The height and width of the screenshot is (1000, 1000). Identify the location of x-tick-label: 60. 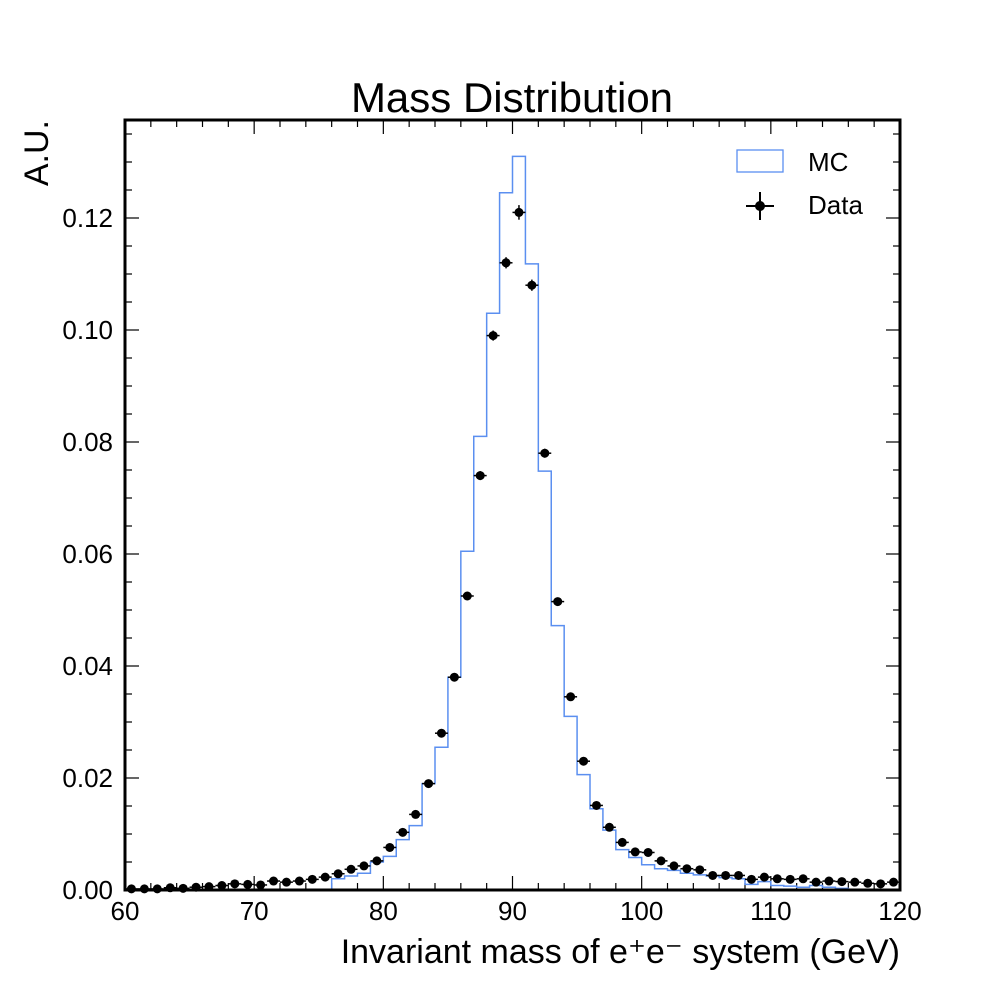
(125, 911).